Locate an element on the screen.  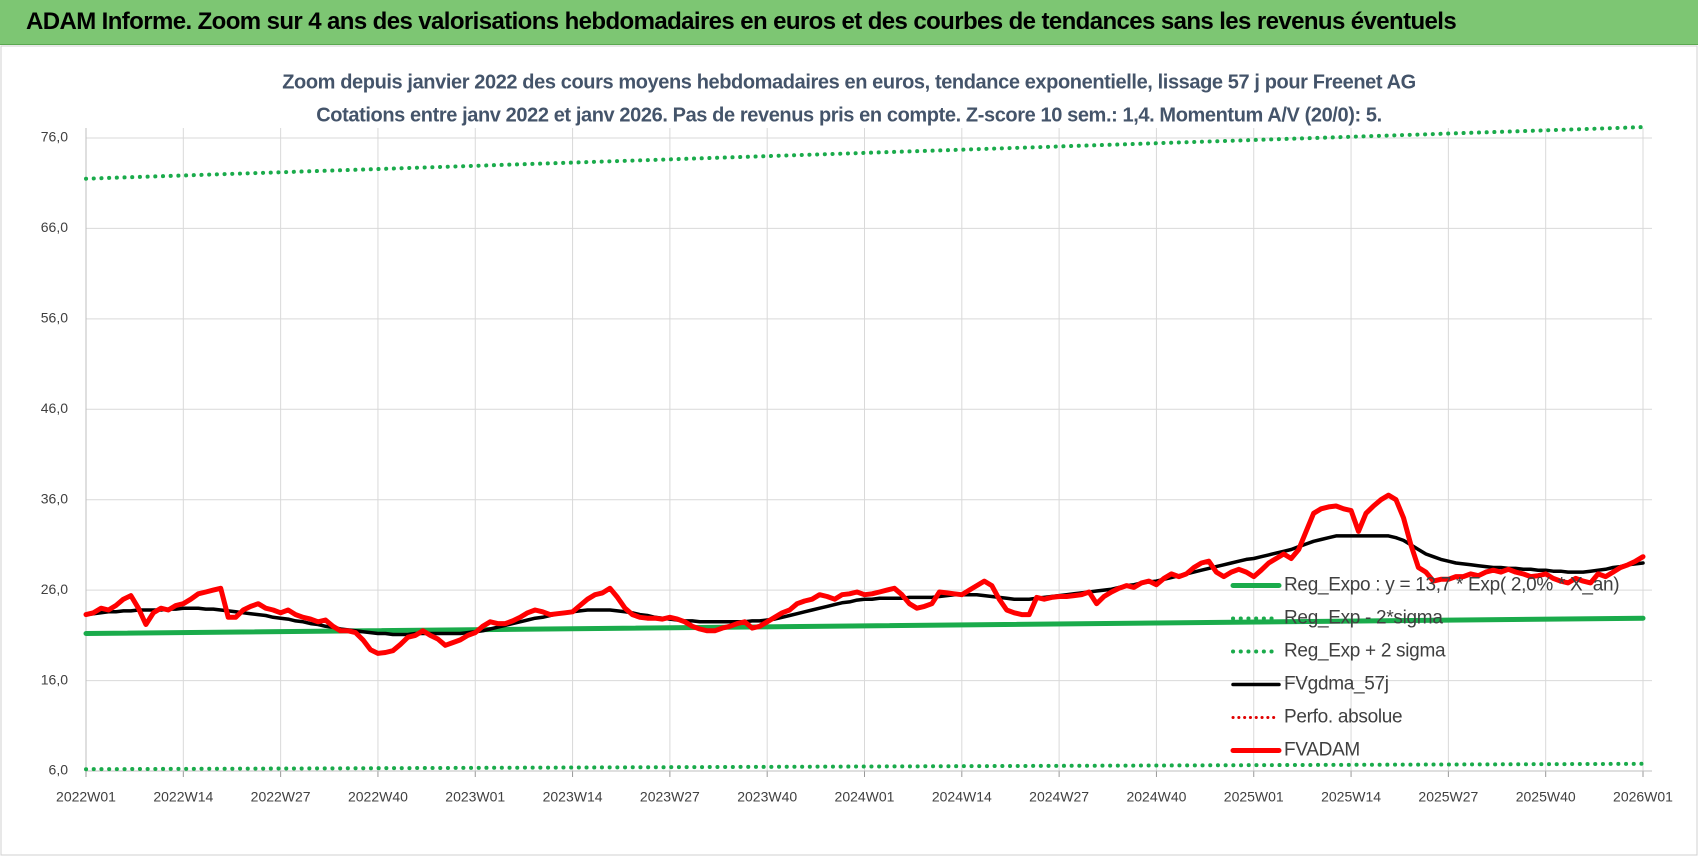
x-tick-label: 2022W01 is located at coordinates (86, 797).